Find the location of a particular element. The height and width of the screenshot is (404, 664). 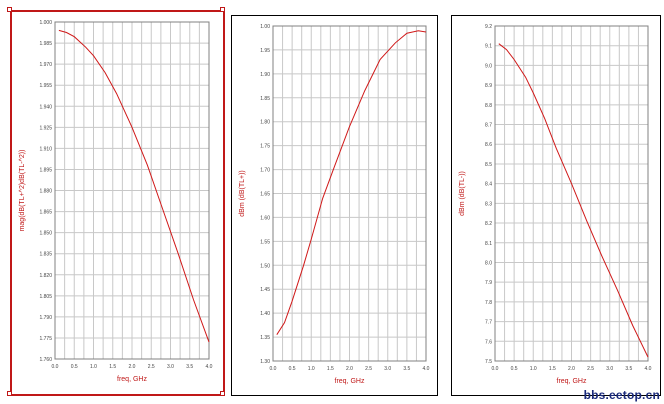

y-tick-label: 1.30 is located at coordinates (265, 362).